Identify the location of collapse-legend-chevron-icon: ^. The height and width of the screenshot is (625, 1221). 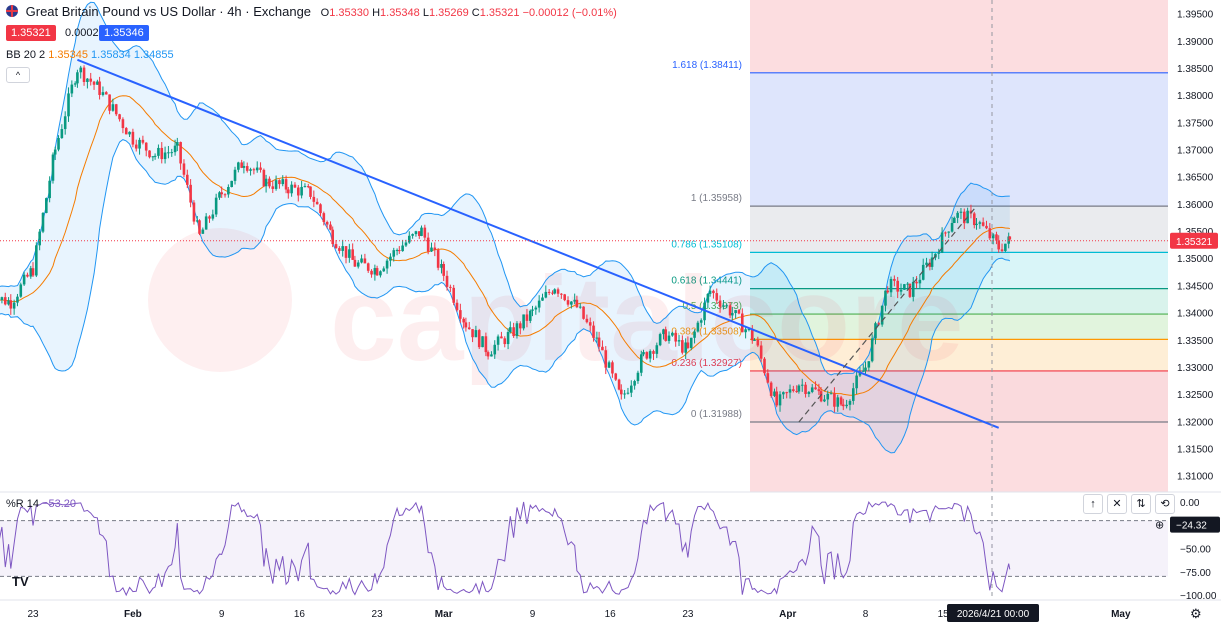
(18, 75).